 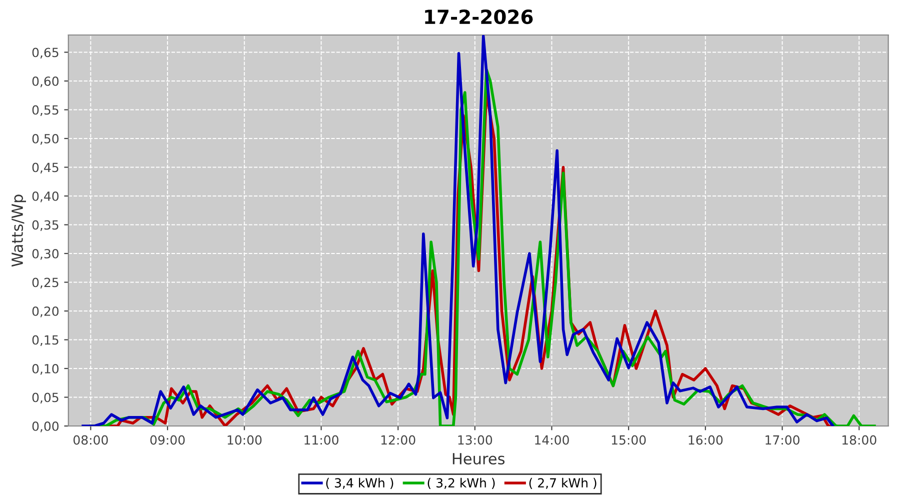 What do you see at coordinates (783, 440) in the screenshot?
I see `x-tick-label: 17:00` at bounding box center [783, 440].